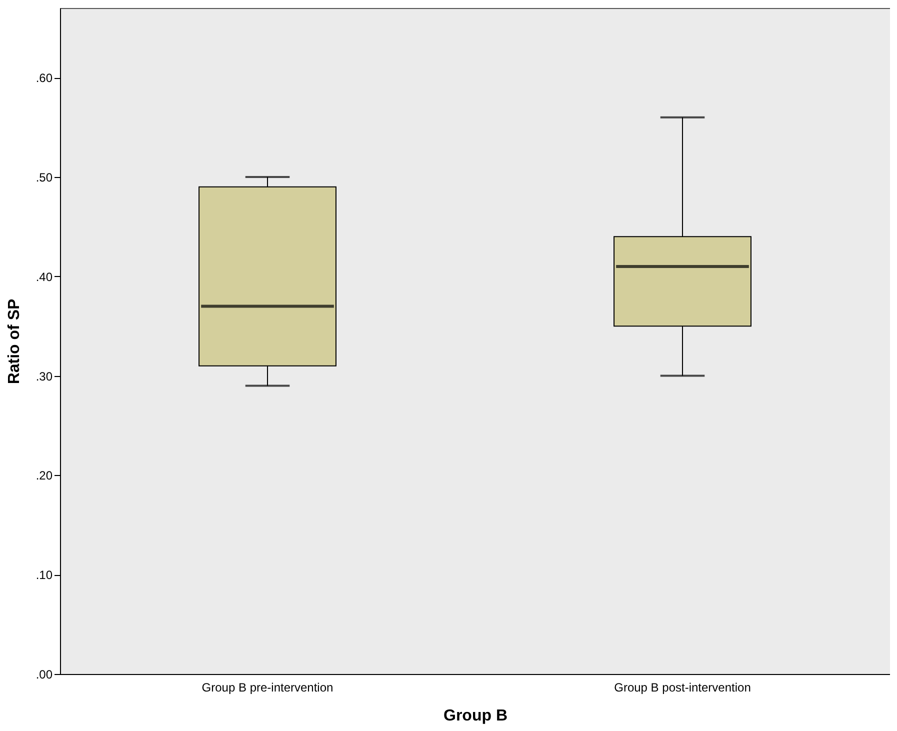 This screenshot has height=731, width=897. Describe the element at coordinates (268, 687) in the screenshot. I see `x-tick-label: Group B pre-intervention` at that location.